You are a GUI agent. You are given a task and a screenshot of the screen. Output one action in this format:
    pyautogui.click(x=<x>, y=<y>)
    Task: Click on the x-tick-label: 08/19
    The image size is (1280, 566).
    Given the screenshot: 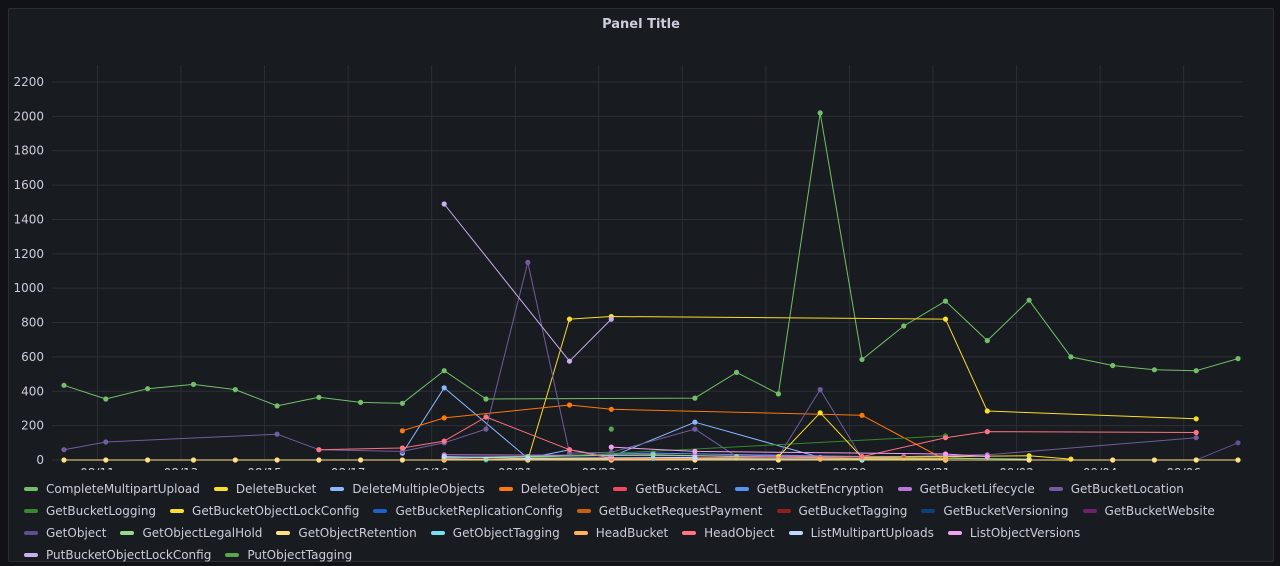 What is the action you would take?
    pyautogui.click(x=431, y=468)
    